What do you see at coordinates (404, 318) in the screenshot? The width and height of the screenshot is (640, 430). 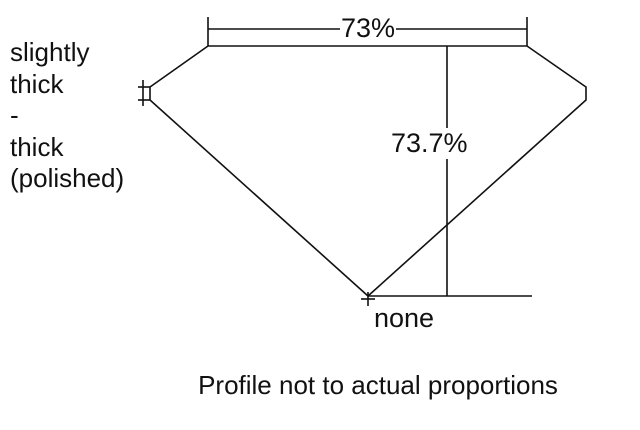 I see `culet-label: none` at bounding box center [404, 318].